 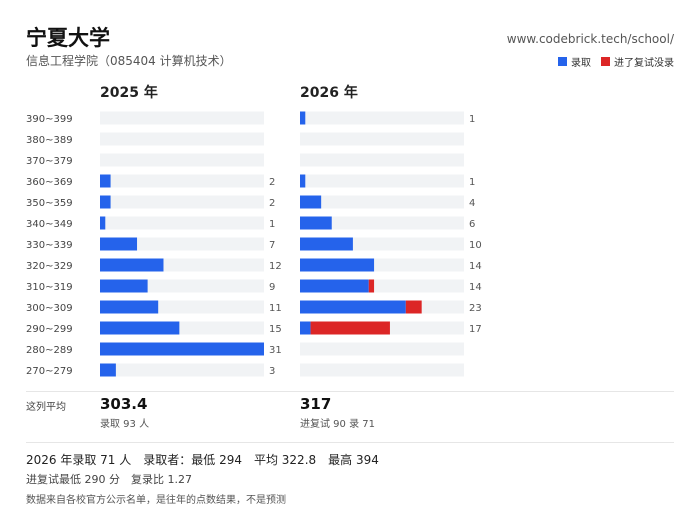 I want to click on legend-label-admitted: 录取, so click(x=581, y=63).